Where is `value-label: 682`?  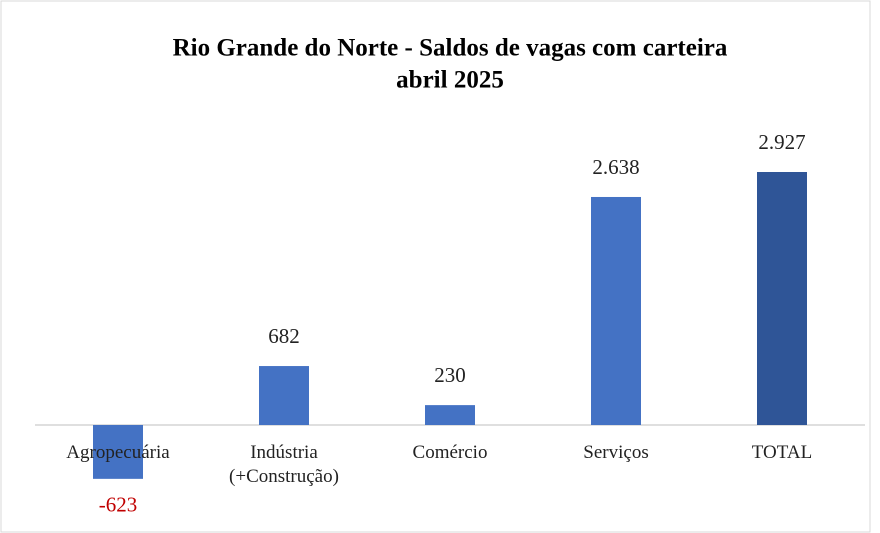
value-label: 682 is located at coordinates (284, 336).